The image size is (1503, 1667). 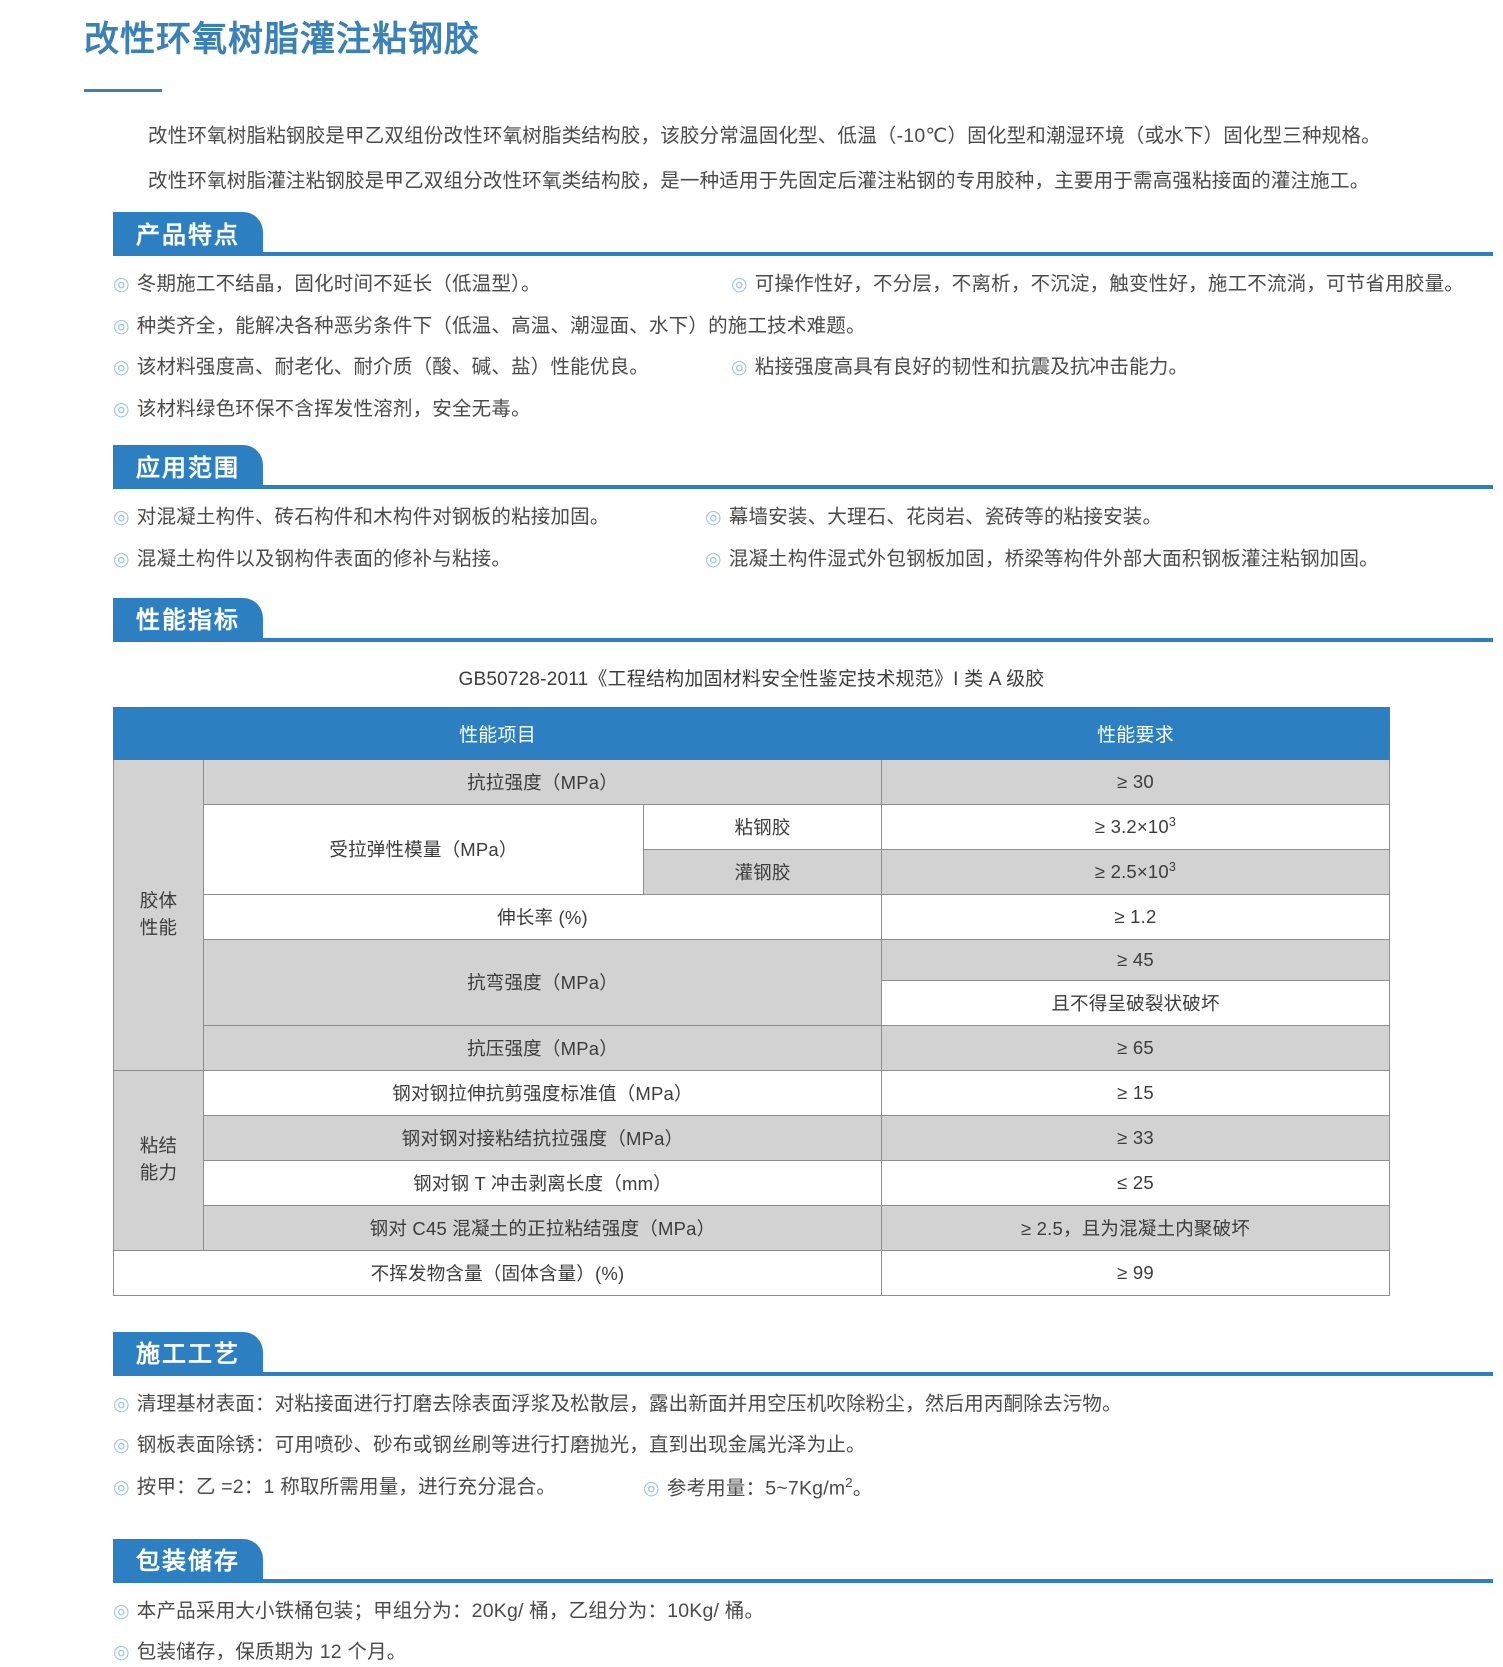 I want to click on value-cell: 且不得呈破裂状破坏, so click(x=1135, y=1002).